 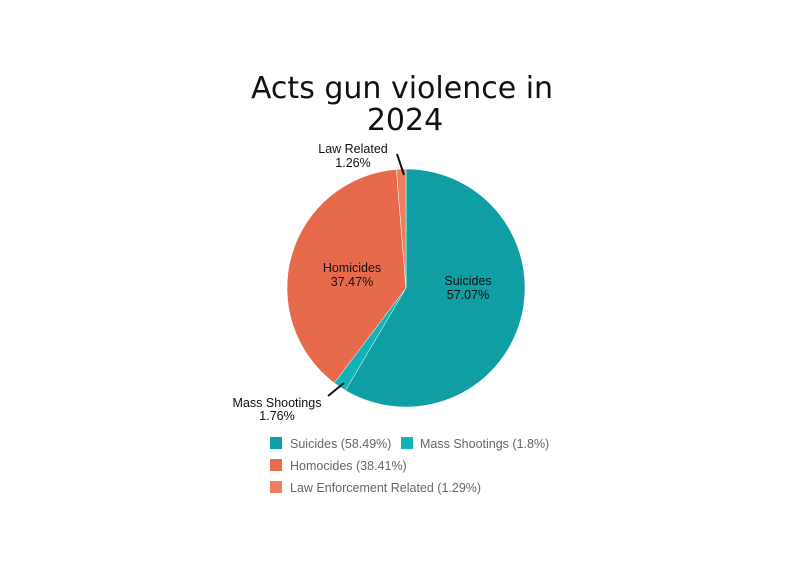 I want to click on legend-item-homicides: Homocides (38.41%), so click(x=338, y=466).